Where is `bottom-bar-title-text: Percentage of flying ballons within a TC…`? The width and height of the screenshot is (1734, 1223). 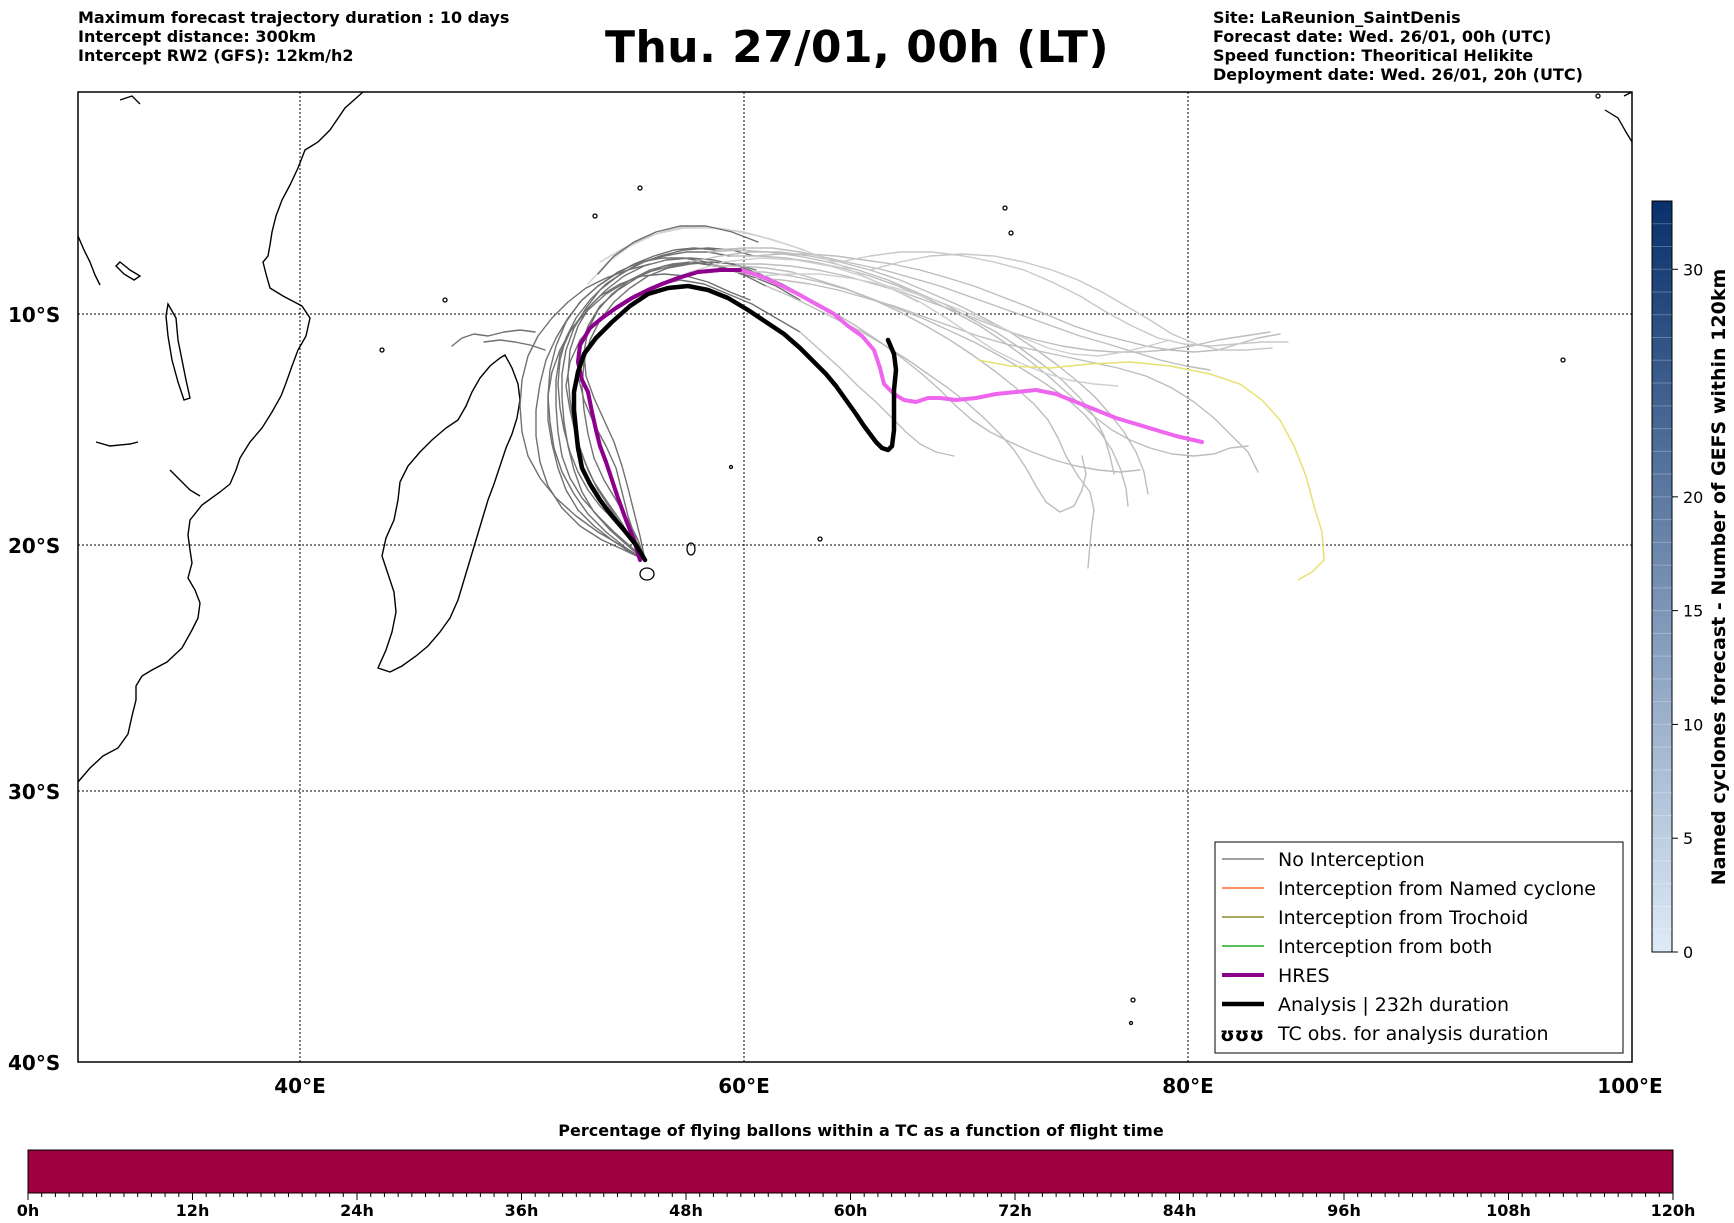
bottom-bar-title-text: Percentage of flying ballons within a TC… is located at coordinates (861, 1130).